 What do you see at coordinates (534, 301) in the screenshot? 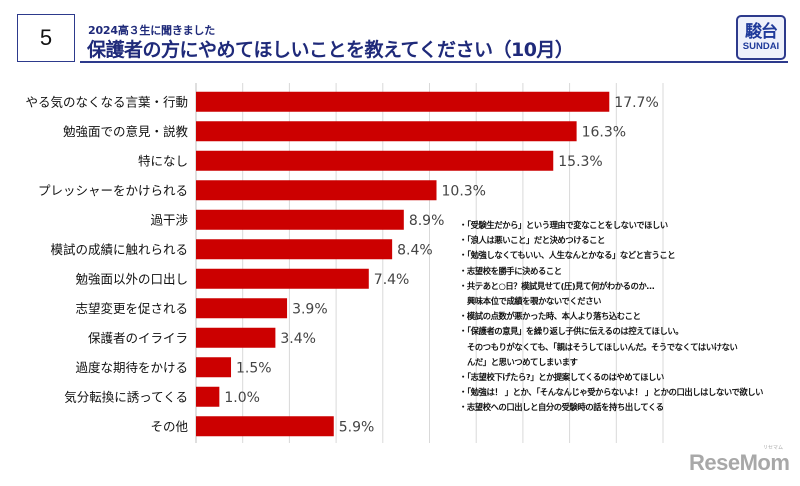
I see `note-line: 興味本位で成績を覗かないでください` at bounding box center [534, 301].